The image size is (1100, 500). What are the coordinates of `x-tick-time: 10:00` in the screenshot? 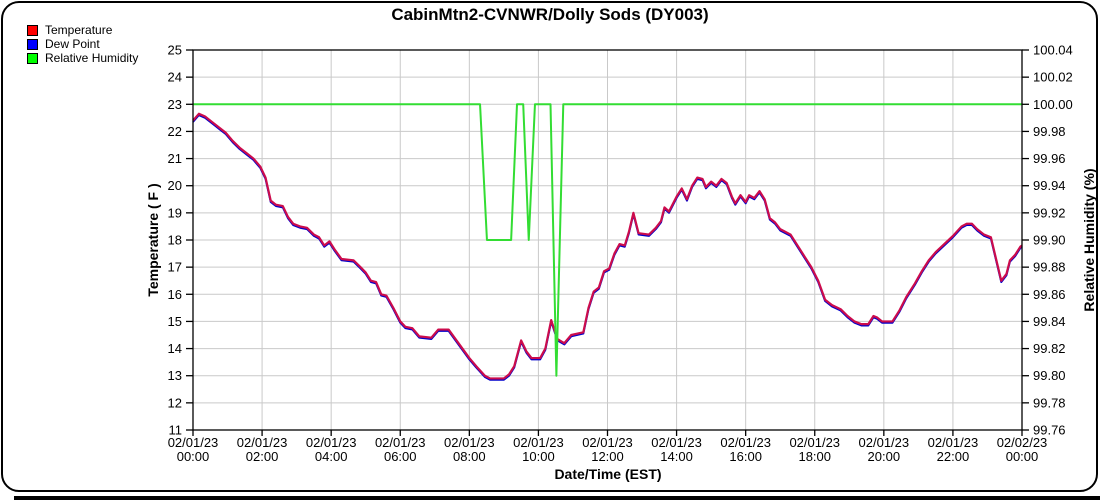 It's located at (538, 456).